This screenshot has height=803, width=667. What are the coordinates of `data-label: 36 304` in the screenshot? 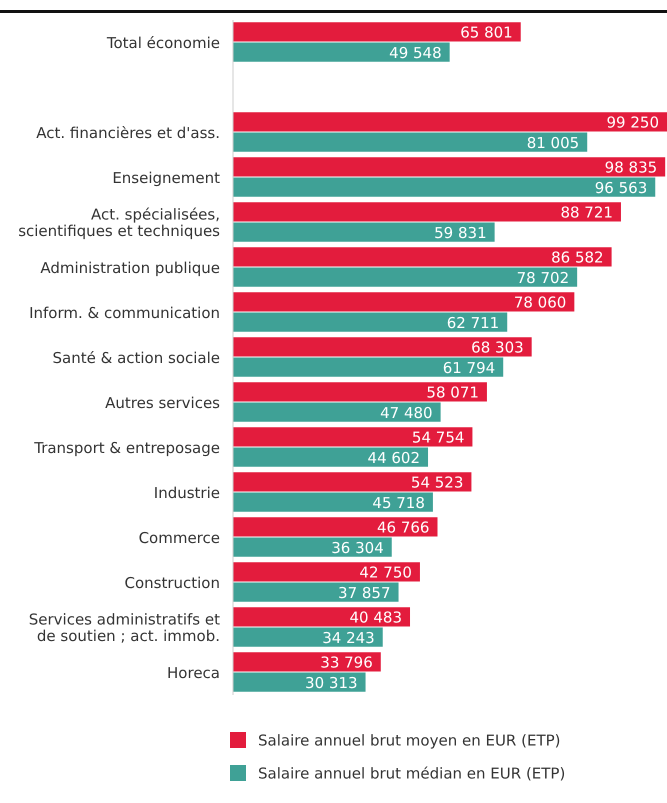 It's located at (357, 547).